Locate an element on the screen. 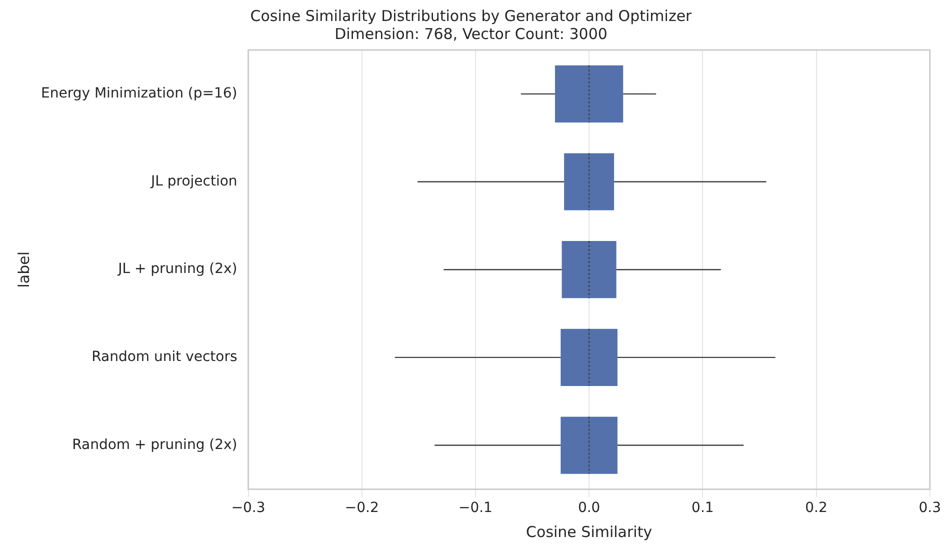 The width and height of the screenshot is (952, 554). x-tick-label: 0.1 is located at coordinates (703, 508).